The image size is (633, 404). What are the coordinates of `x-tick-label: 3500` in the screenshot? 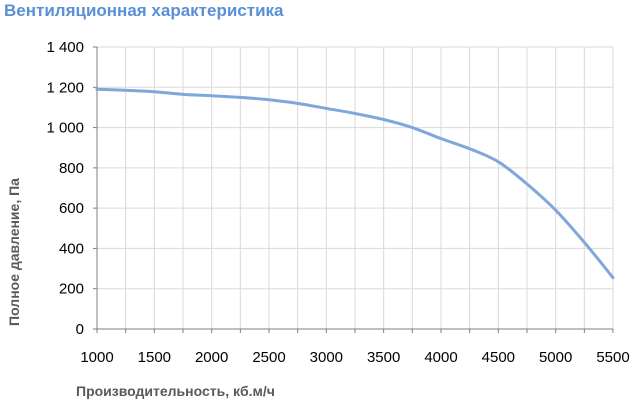 It's located at (383, 357).